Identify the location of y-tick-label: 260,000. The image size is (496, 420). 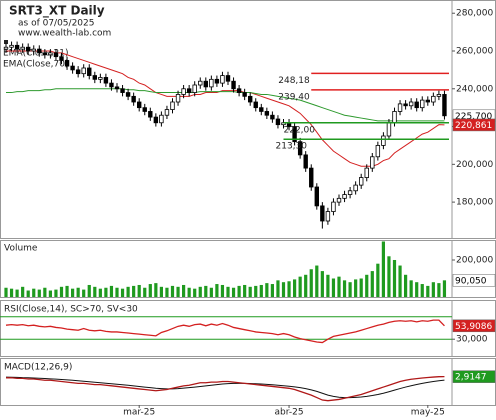
(474, 52).